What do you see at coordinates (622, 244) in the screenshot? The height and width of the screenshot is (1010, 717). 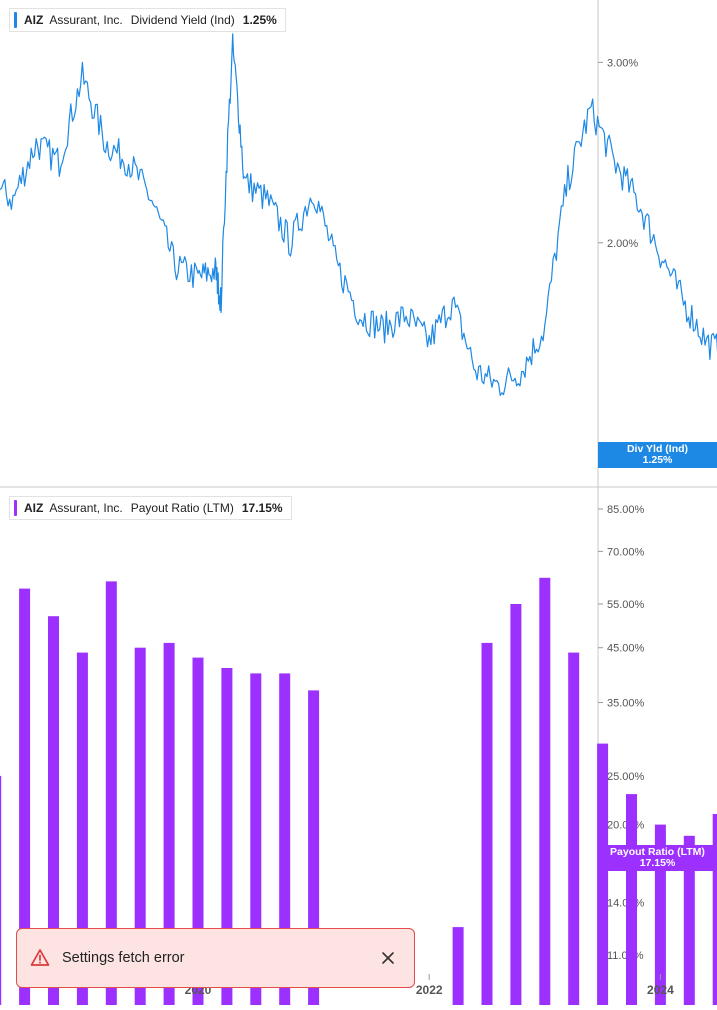 I see `top-y-tick-label: 2.00%` at bounding box center [622, 244].